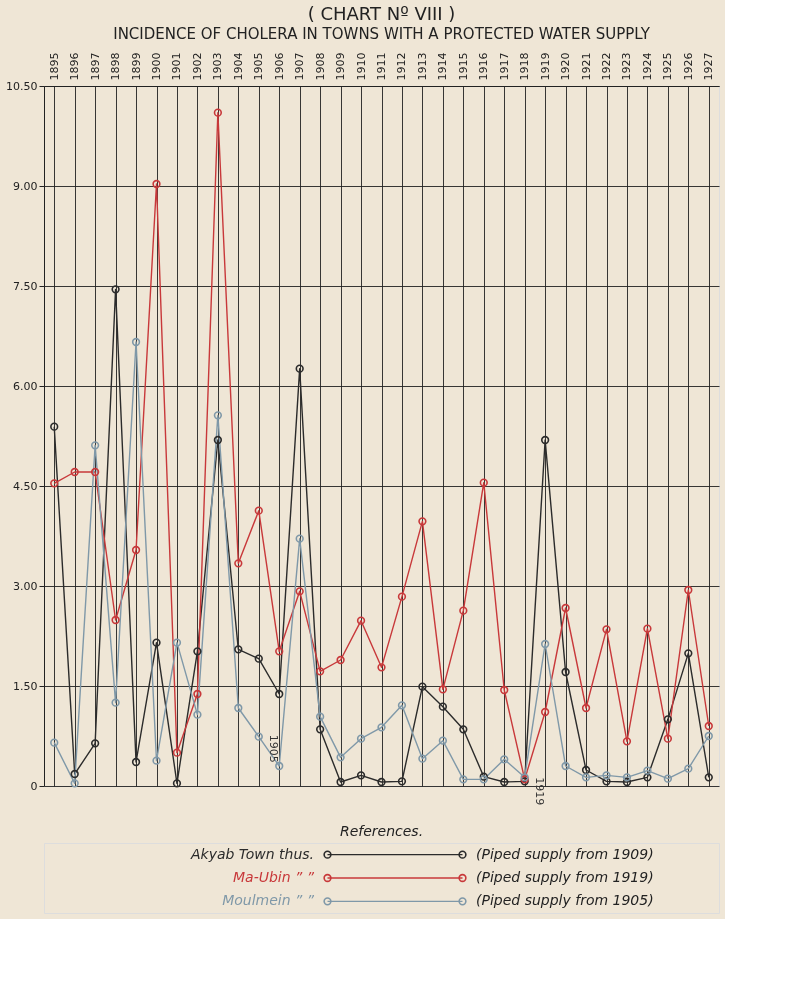  What do you see at coordinates (34, 786) in the screenshot?
I see `y-tick-label: 0` at bounding box center [34, 786].